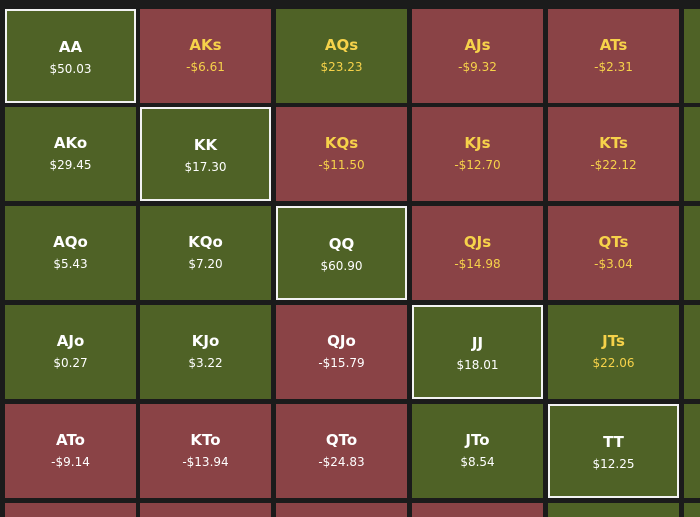 This screenshot has height=517, width=700. Describe the element at coordinates (613, 56) in the screenshot. I see `hand-cell: ATs -$2.31` at that location.